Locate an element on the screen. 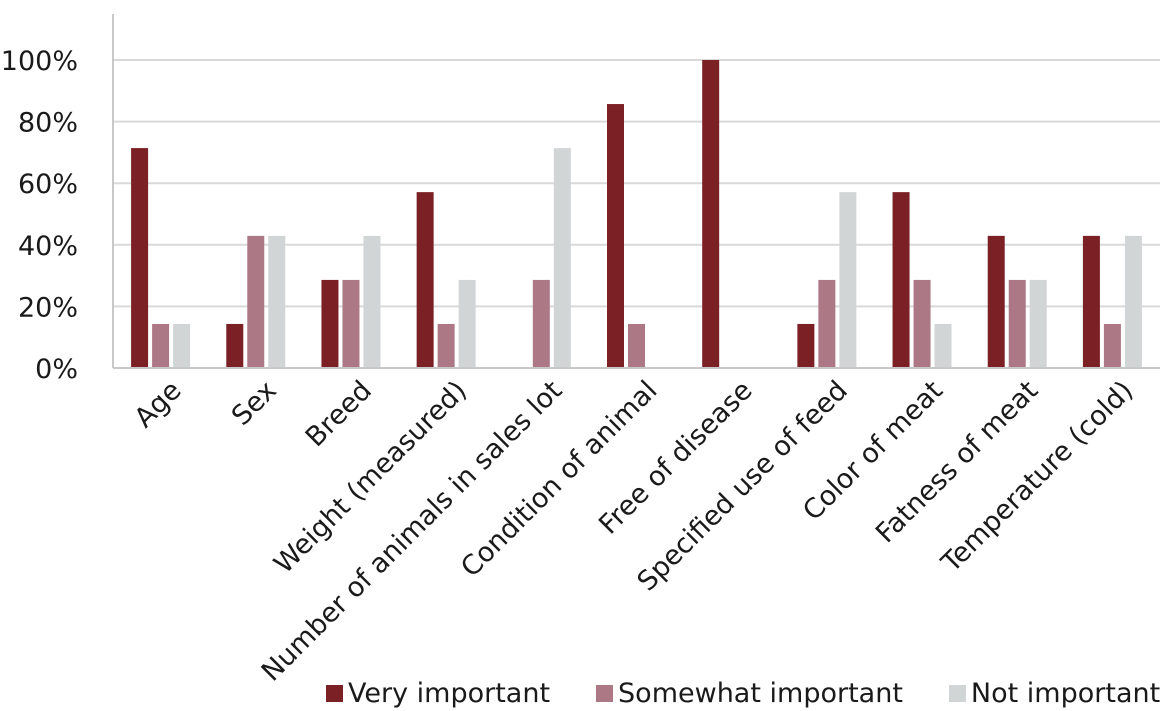 The width and height of the screenshot is (1164, 711). x-tick-label: Age is located at coordinates (158, 404).